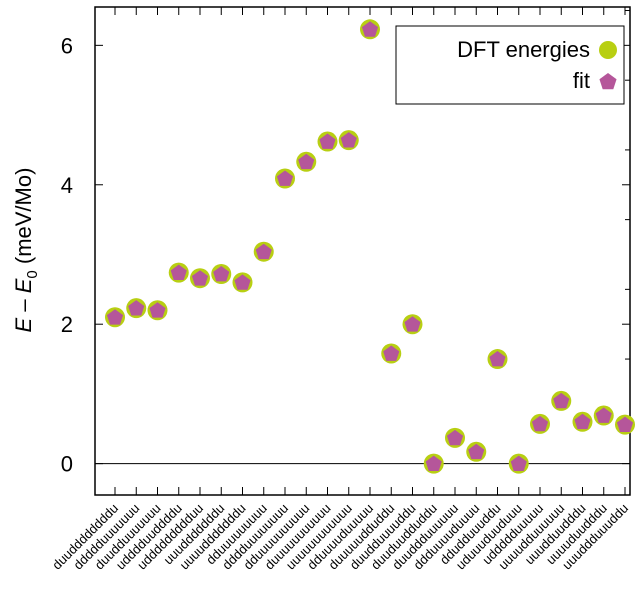  I want to click on legend-label-dft: DFT energies, so click(523, 49).